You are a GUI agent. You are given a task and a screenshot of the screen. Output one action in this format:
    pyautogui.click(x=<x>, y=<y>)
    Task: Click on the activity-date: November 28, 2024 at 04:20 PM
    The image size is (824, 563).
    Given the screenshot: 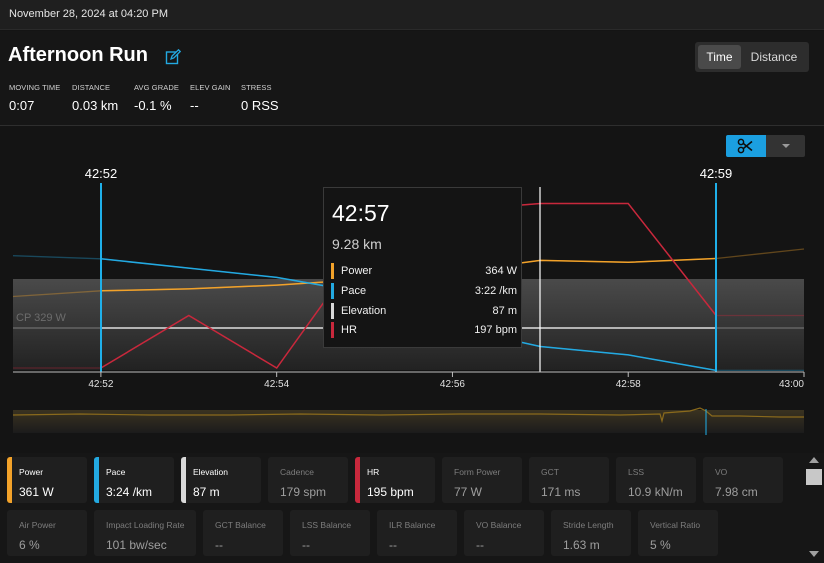 What is the action you would take?
    pyautogui.click(x=88, y=14)
    